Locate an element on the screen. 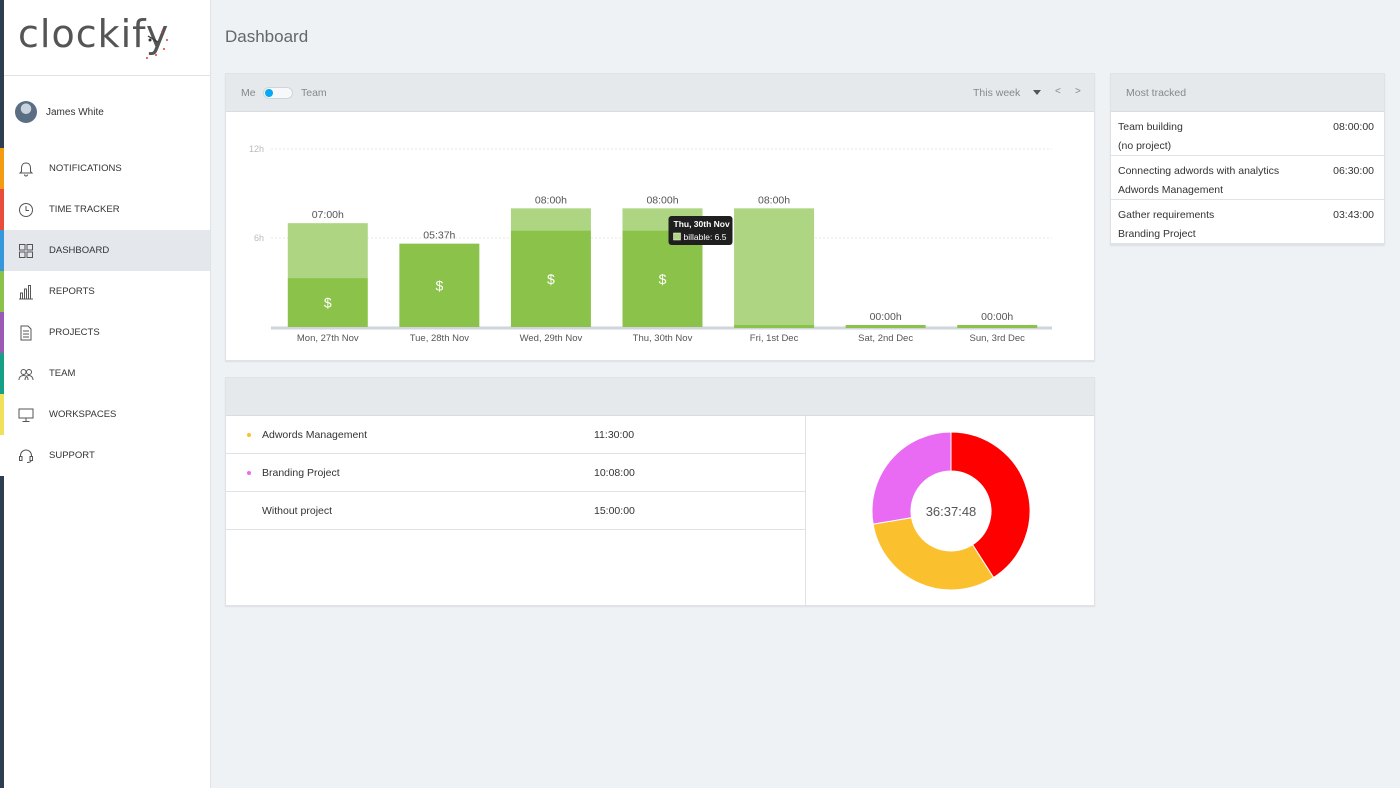 The image size is (1400, 788). headset-icon is located at coordinates (26, 456).